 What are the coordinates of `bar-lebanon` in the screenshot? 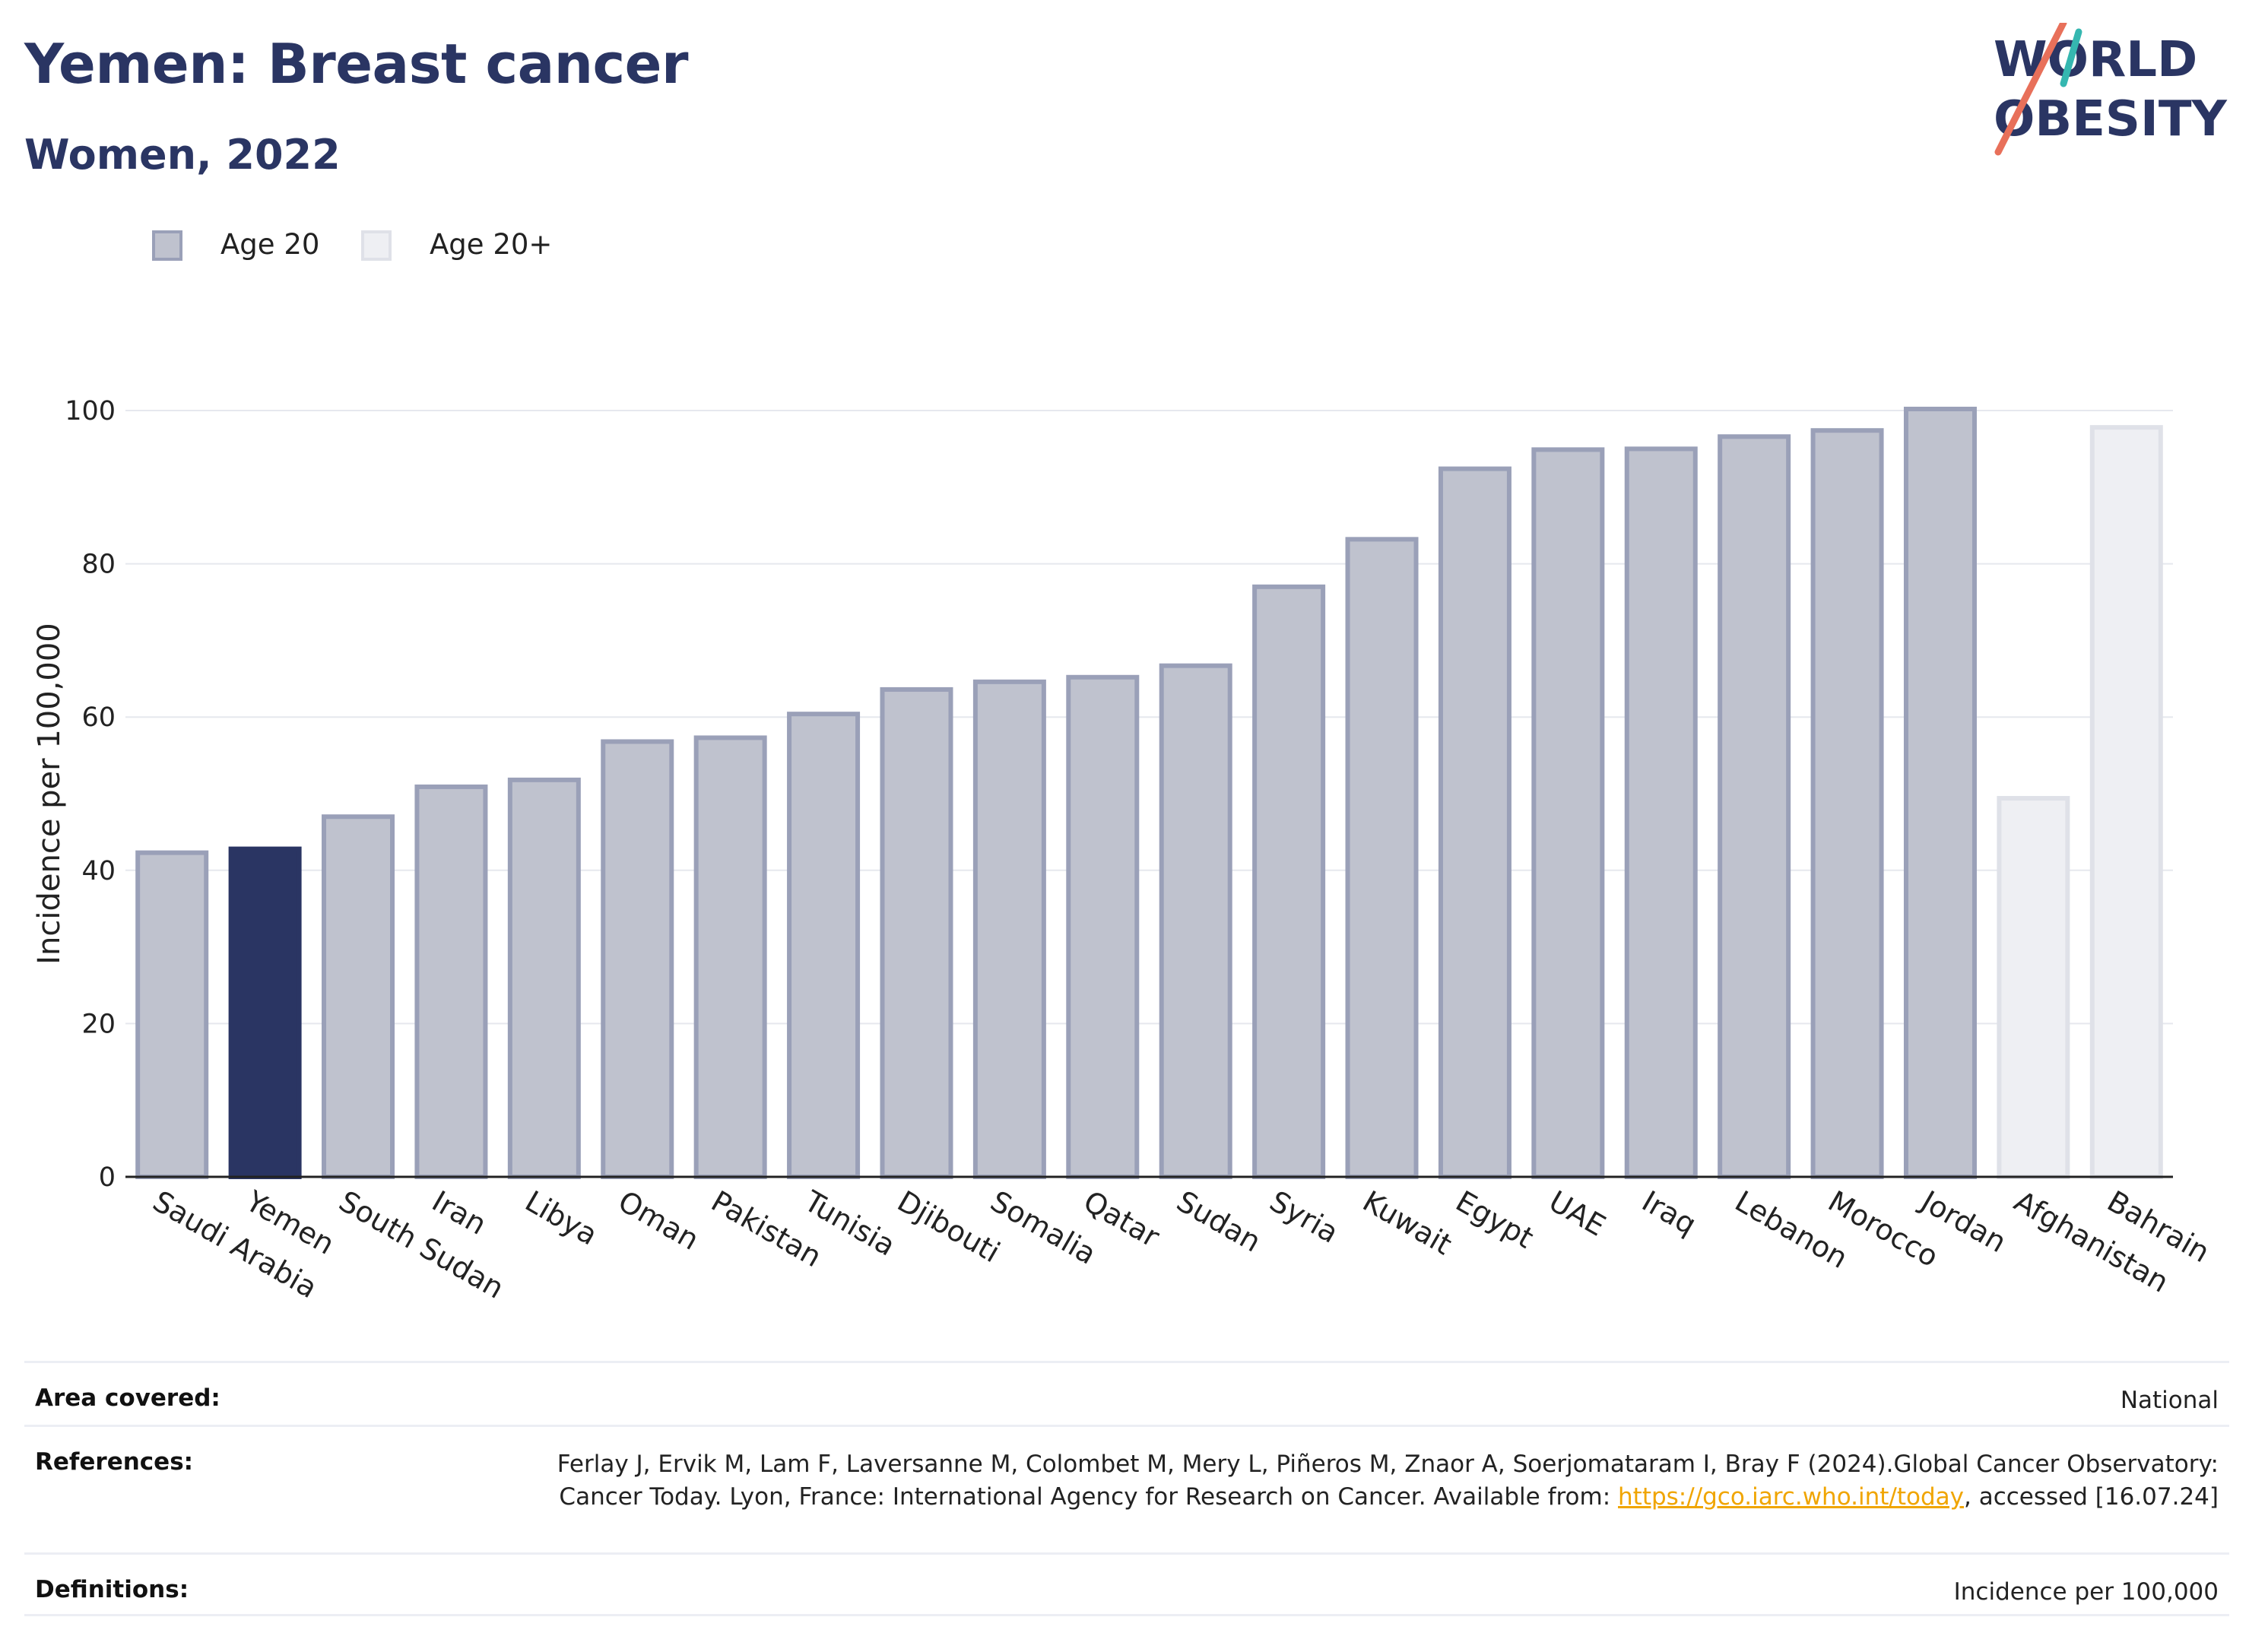 It's located at (1754, 807).